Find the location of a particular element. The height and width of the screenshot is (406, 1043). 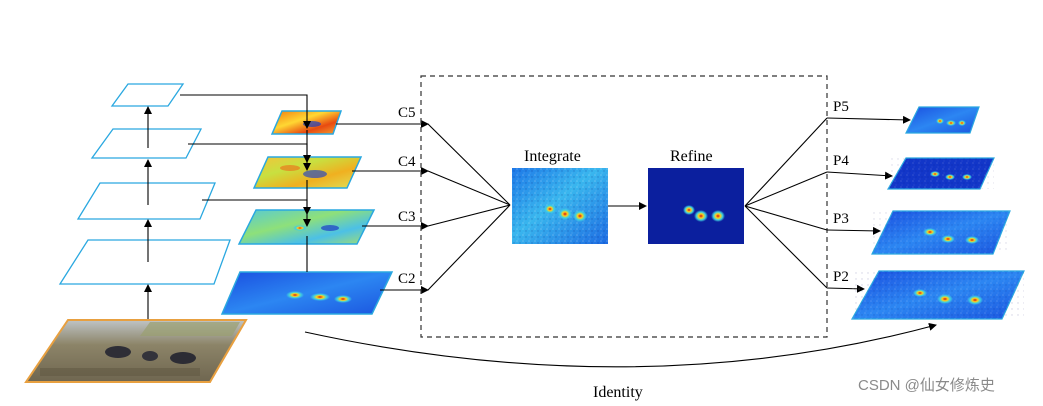

diverge-lines is located at coordinates (786, 203).